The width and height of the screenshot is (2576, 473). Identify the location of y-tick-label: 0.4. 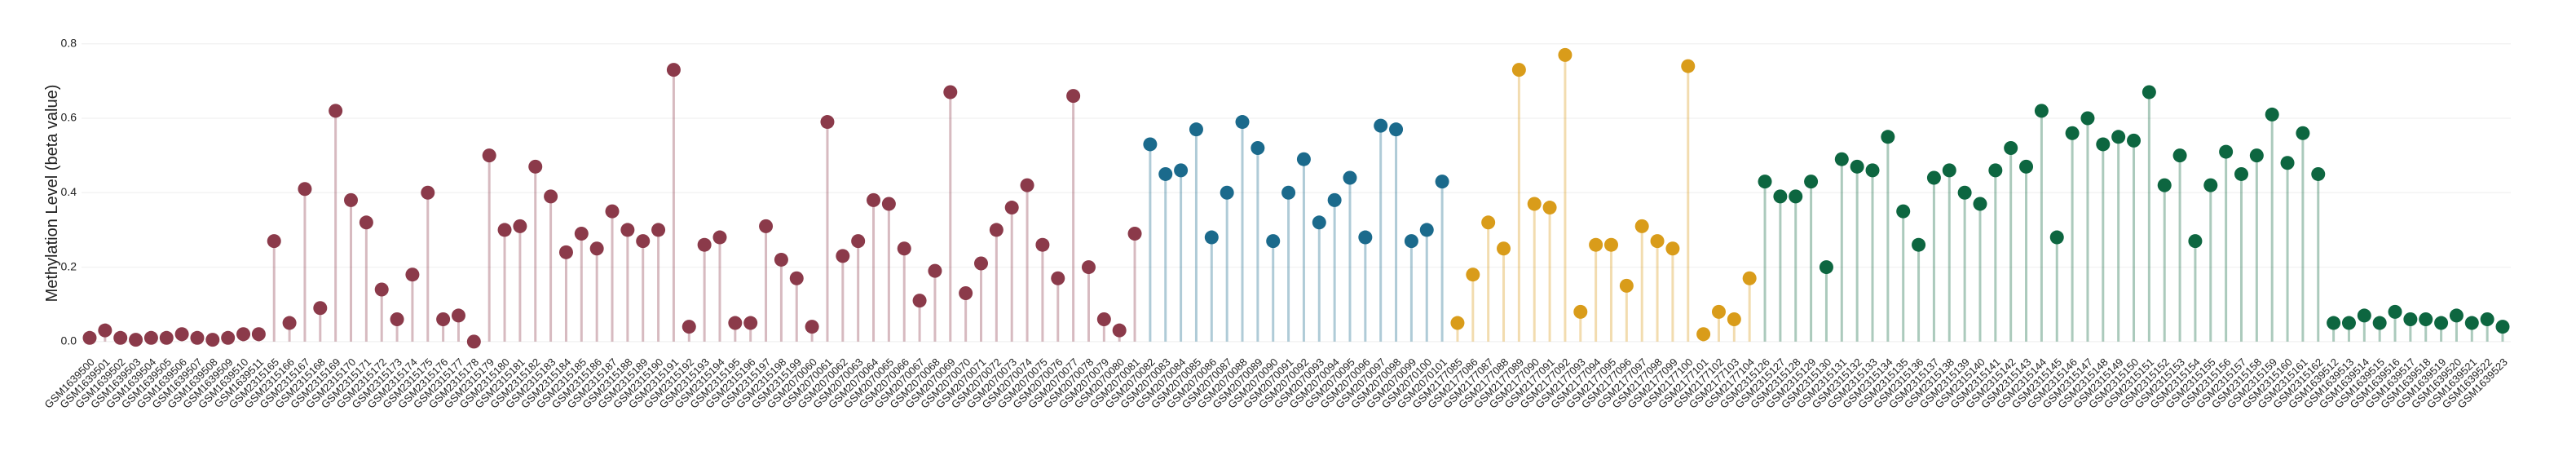
(69, 191).